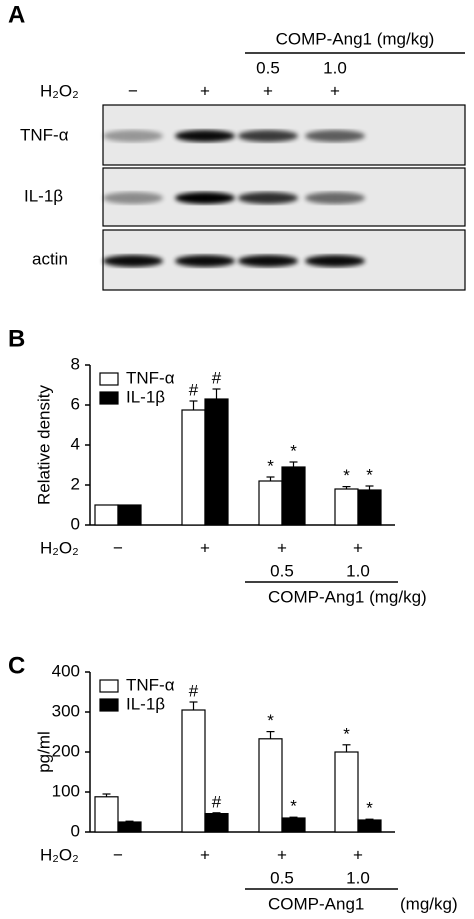 The width and height of the screenshot is (474, 919). I want to click on dose: 1.0, so click(335, 67).